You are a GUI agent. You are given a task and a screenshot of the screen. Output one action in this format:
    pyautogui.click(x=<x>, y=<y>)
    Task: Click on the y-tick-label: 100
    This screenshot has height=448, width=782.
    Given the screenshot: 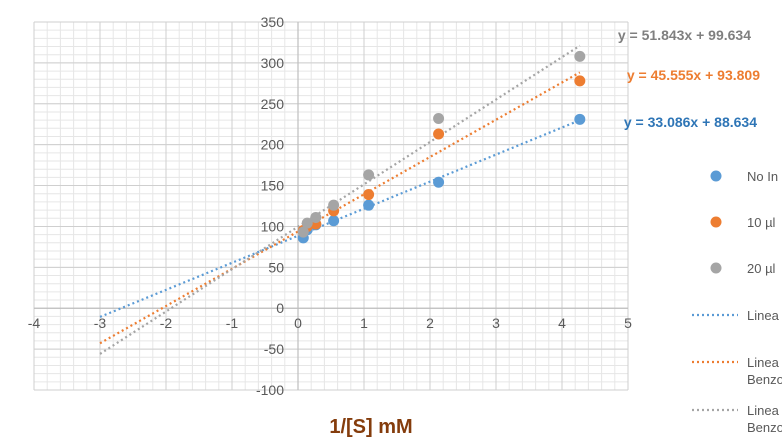 What is the action you would take?
    pyautogui.click(x=273, y=226)
    